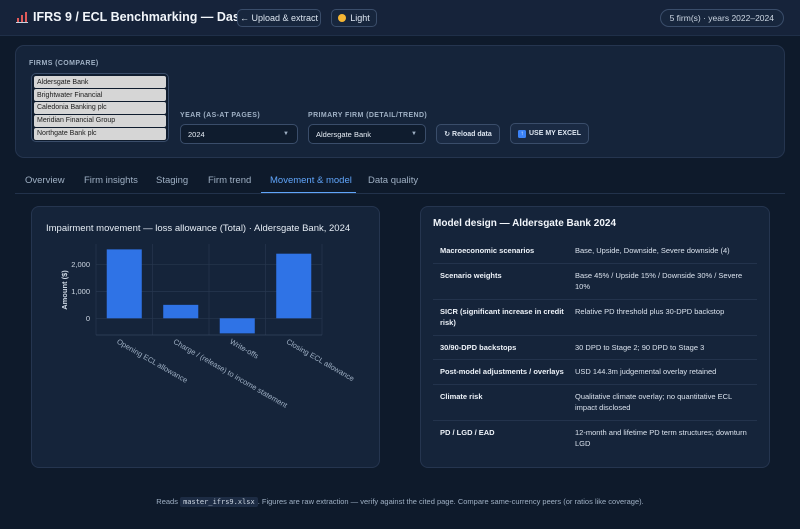 The image size is (800, 529). Describe the element at coordinates (320, 360) in the screenshot. I see `x-tick-label: Closing ECL allowance` at that location.